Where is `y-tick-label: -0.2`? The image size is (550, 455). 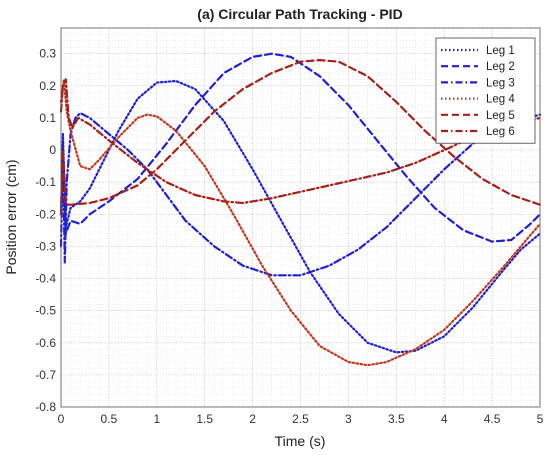
y-tick-label: -0.2 is located at coordinates (45, 214).